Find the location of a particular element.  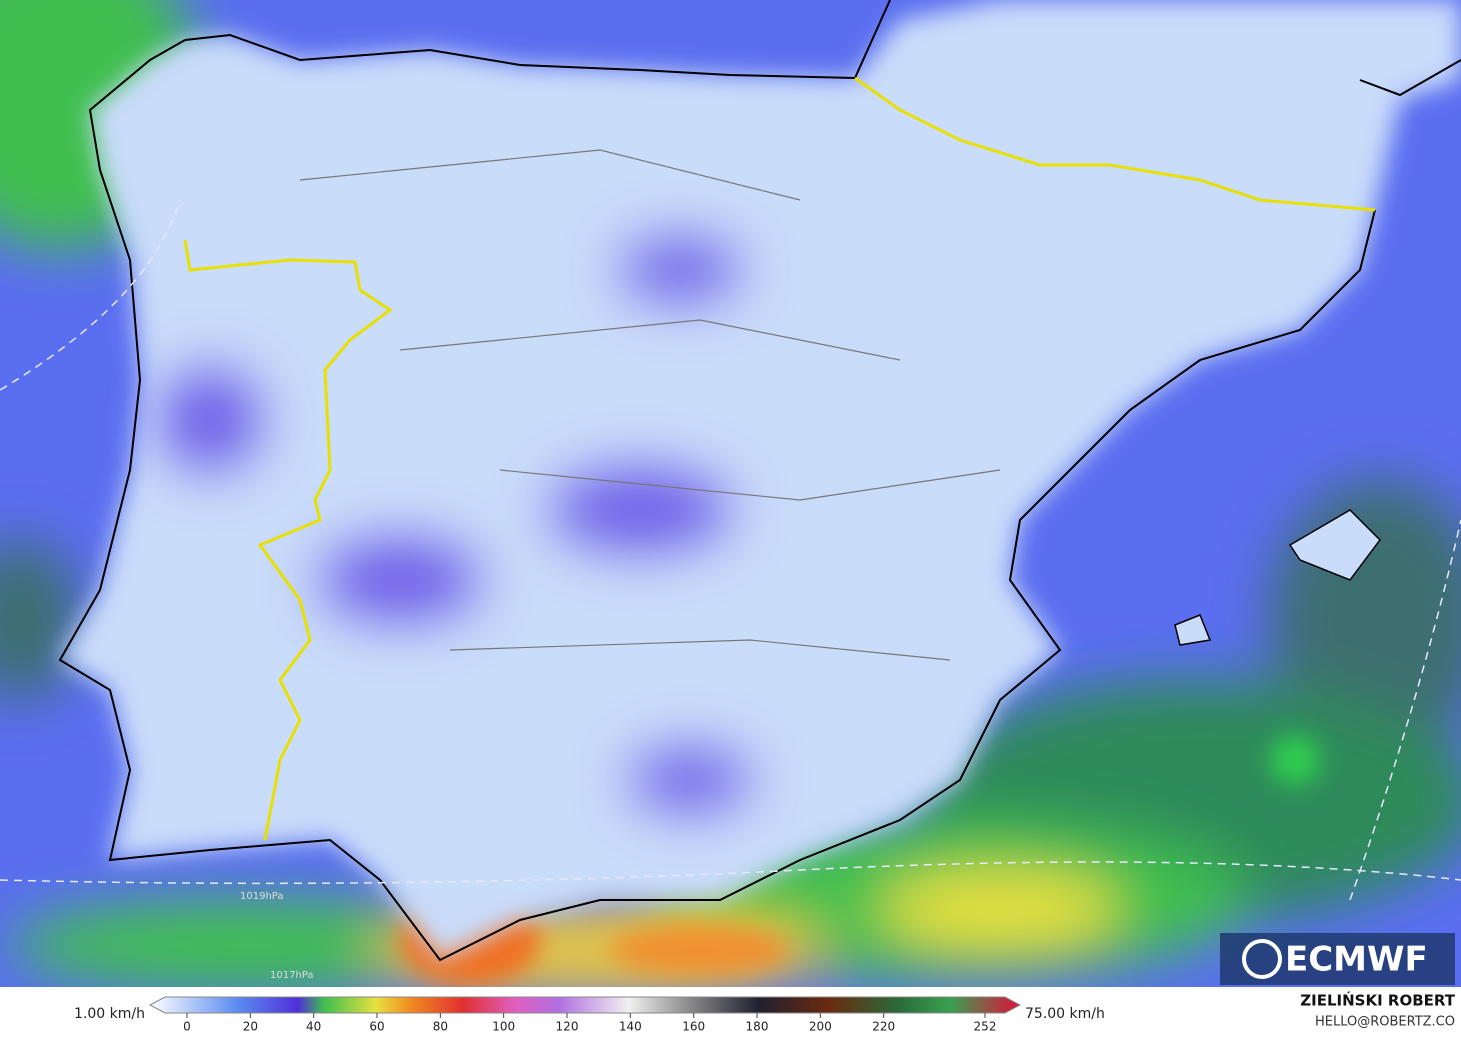

colorbar-tick-label: 140 is located at coordinates (630, 1027).